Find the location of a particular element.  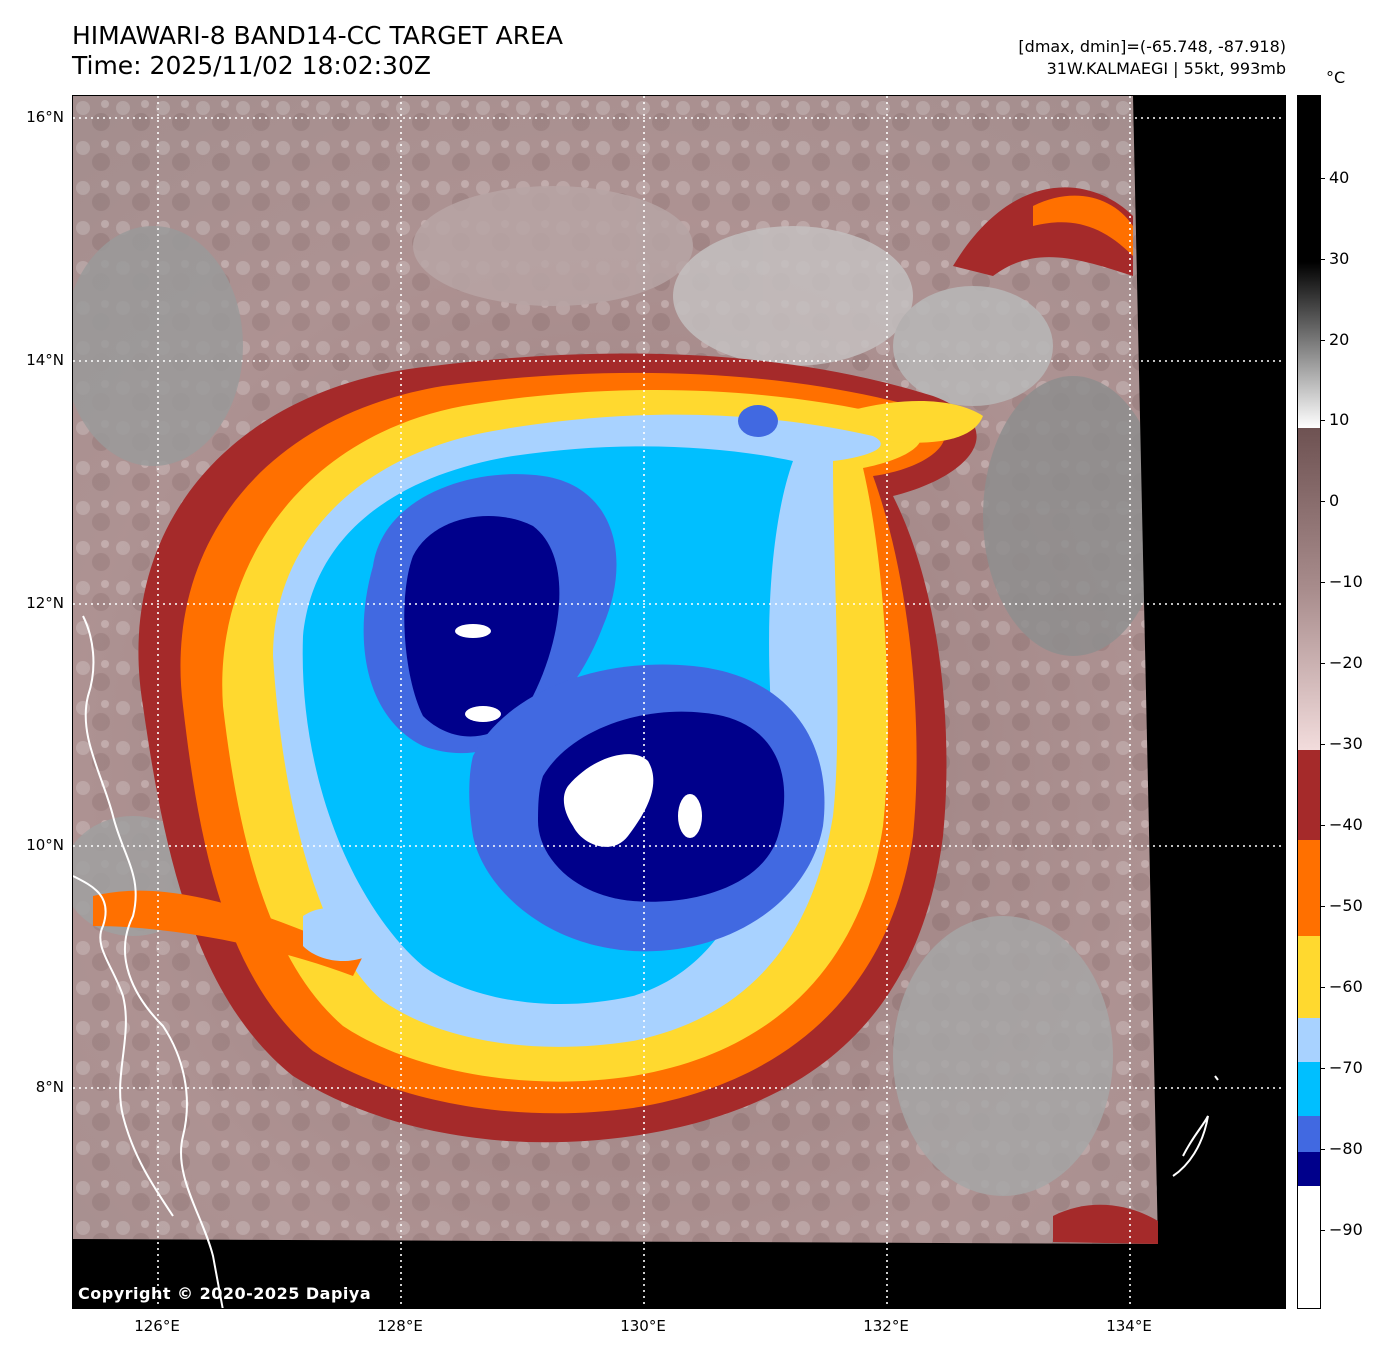

cb-label-minus70: −70 is located at coordinates (1346, 1067).